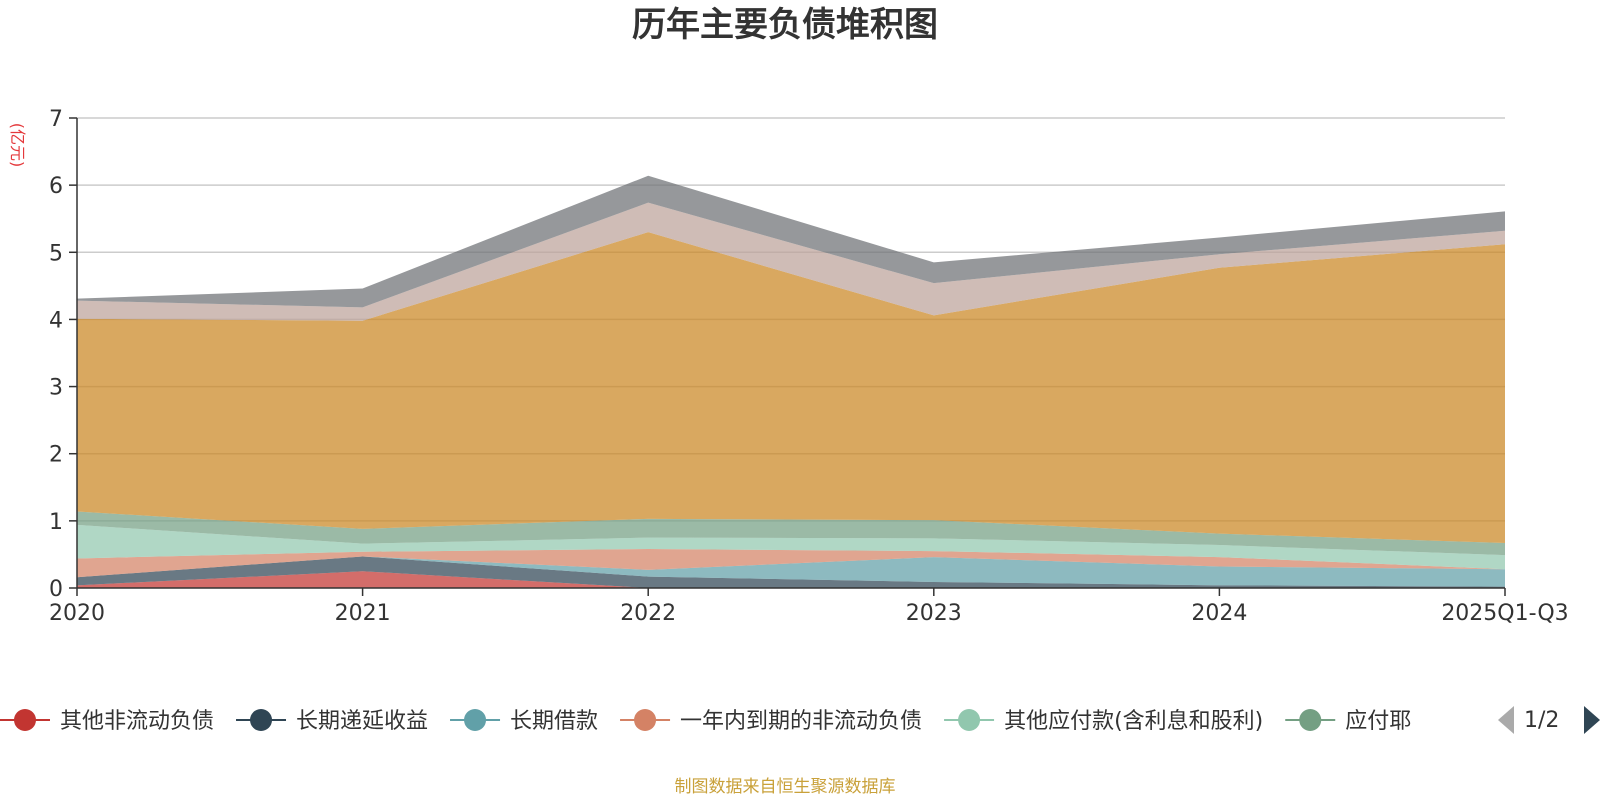 The height and width of the screenshot is (800, 1600). I want to click on legend-label-0: 其他非流动负债, so click(137, 721).